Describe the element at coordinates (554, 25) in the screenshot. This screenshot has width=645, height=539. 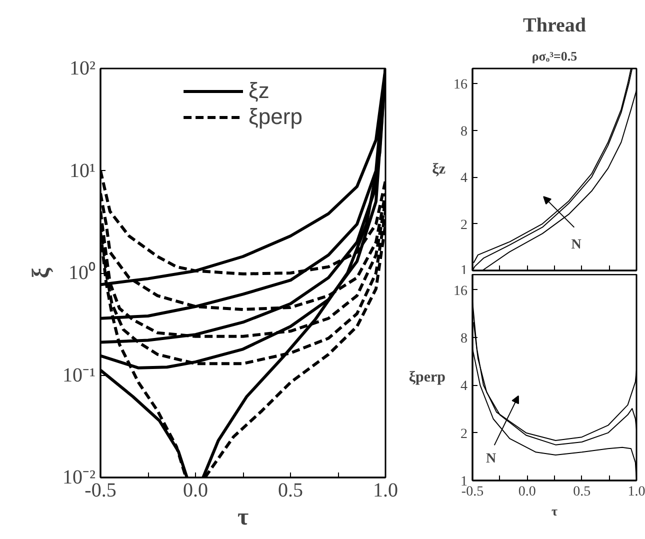
I see `chart-title: Thread` at that location.